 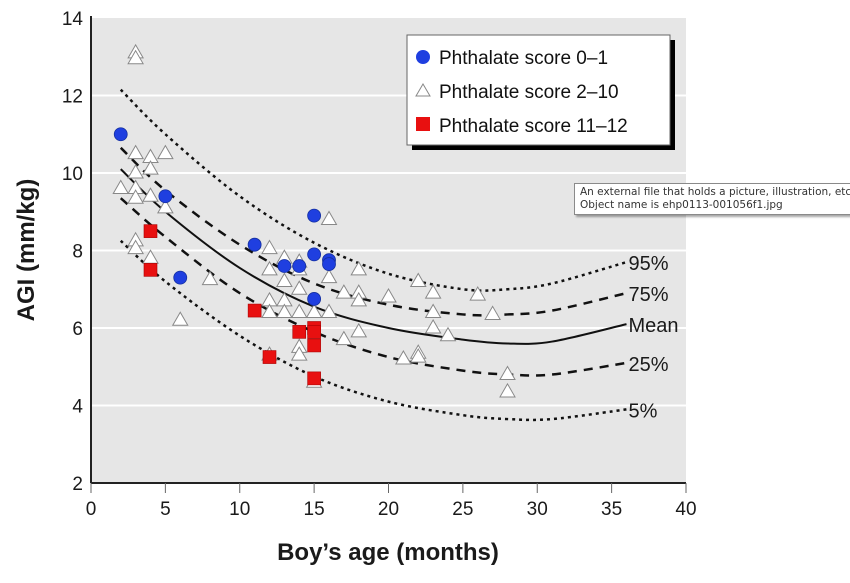 What do you see at coordinates (423, 57) in the screenshot?
I see `legend-marker-circle` at bounding box center [423, 57].